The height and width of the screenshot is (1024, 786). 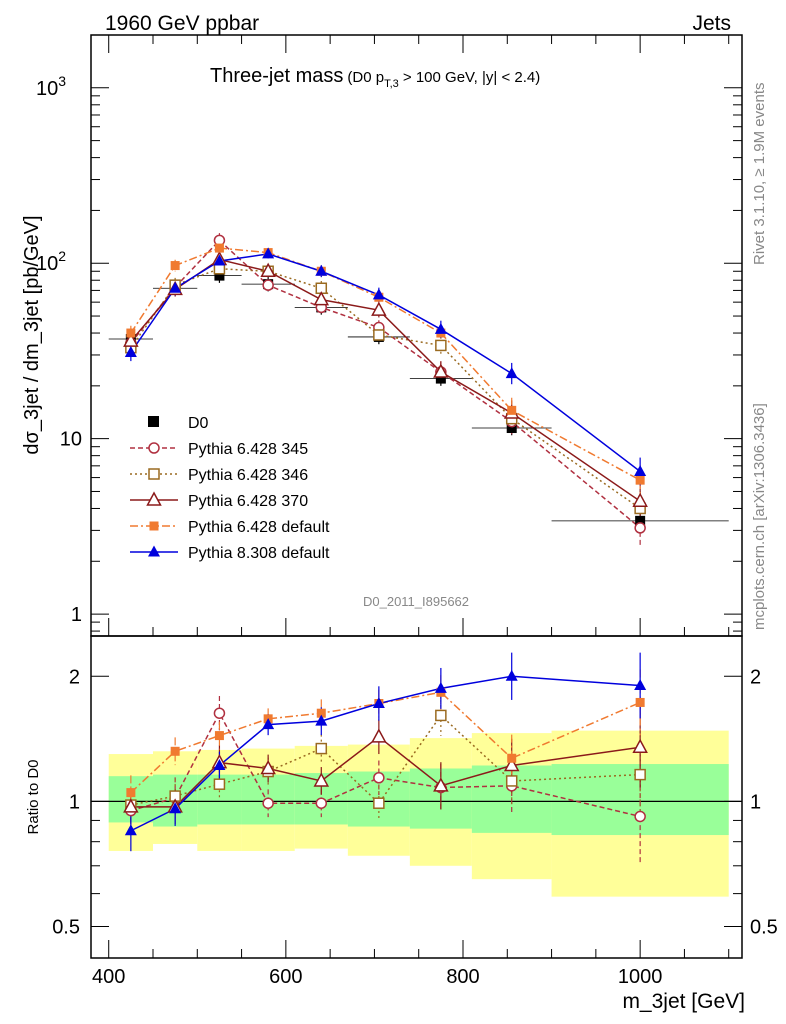 What do you see at coordinates (764, 928) in the screenshot?
I see `ratio-y-tick-label-right: 0.5` at bounding box center [764, 928].